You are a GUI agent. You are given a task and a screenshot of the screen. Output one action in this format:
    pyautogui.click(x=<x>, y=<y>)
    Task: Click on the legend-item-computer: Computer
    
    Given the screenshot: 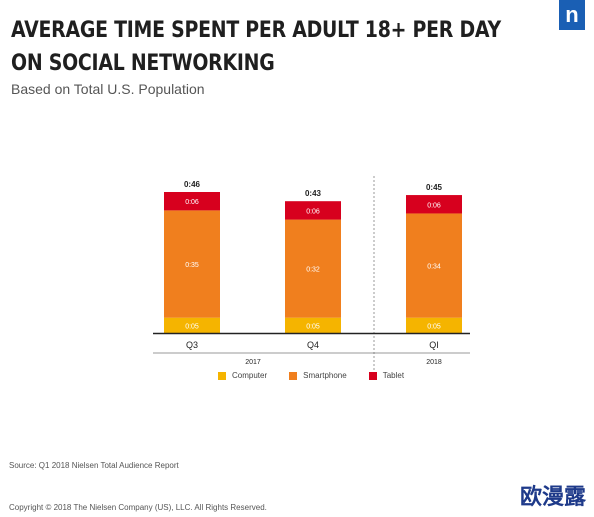 What is the action you would take?
    pyautogui.click(x=242, y=375)
    